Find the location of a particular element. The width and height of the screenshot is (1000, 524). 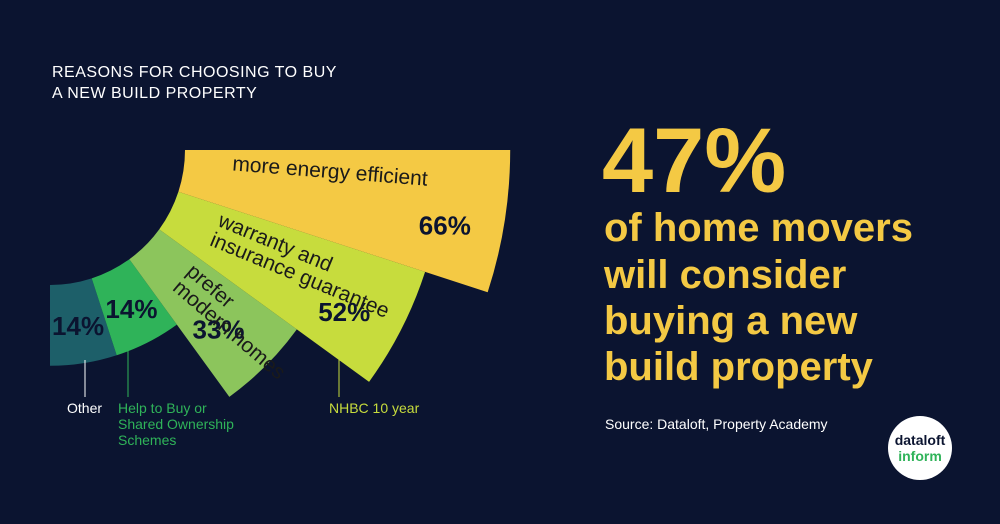

logo-circle is located at coordinates (920, 448).